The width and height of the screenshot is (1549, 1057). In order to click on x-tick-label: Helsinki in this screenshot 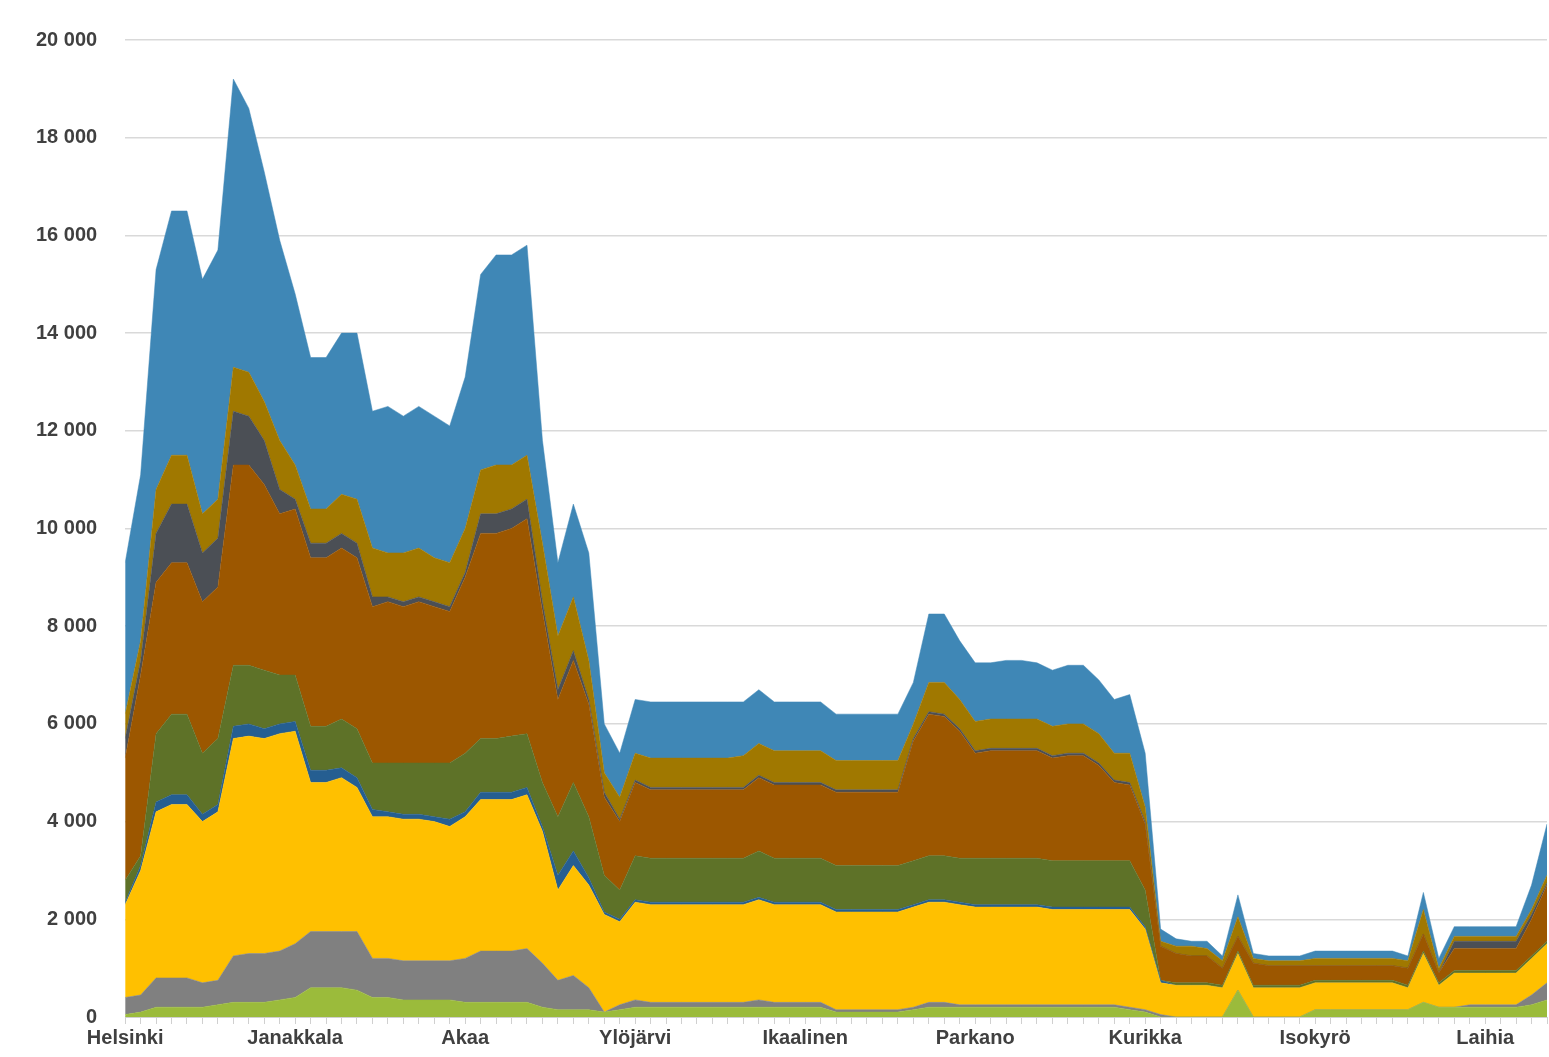, I will do `click(125, 1036)`.